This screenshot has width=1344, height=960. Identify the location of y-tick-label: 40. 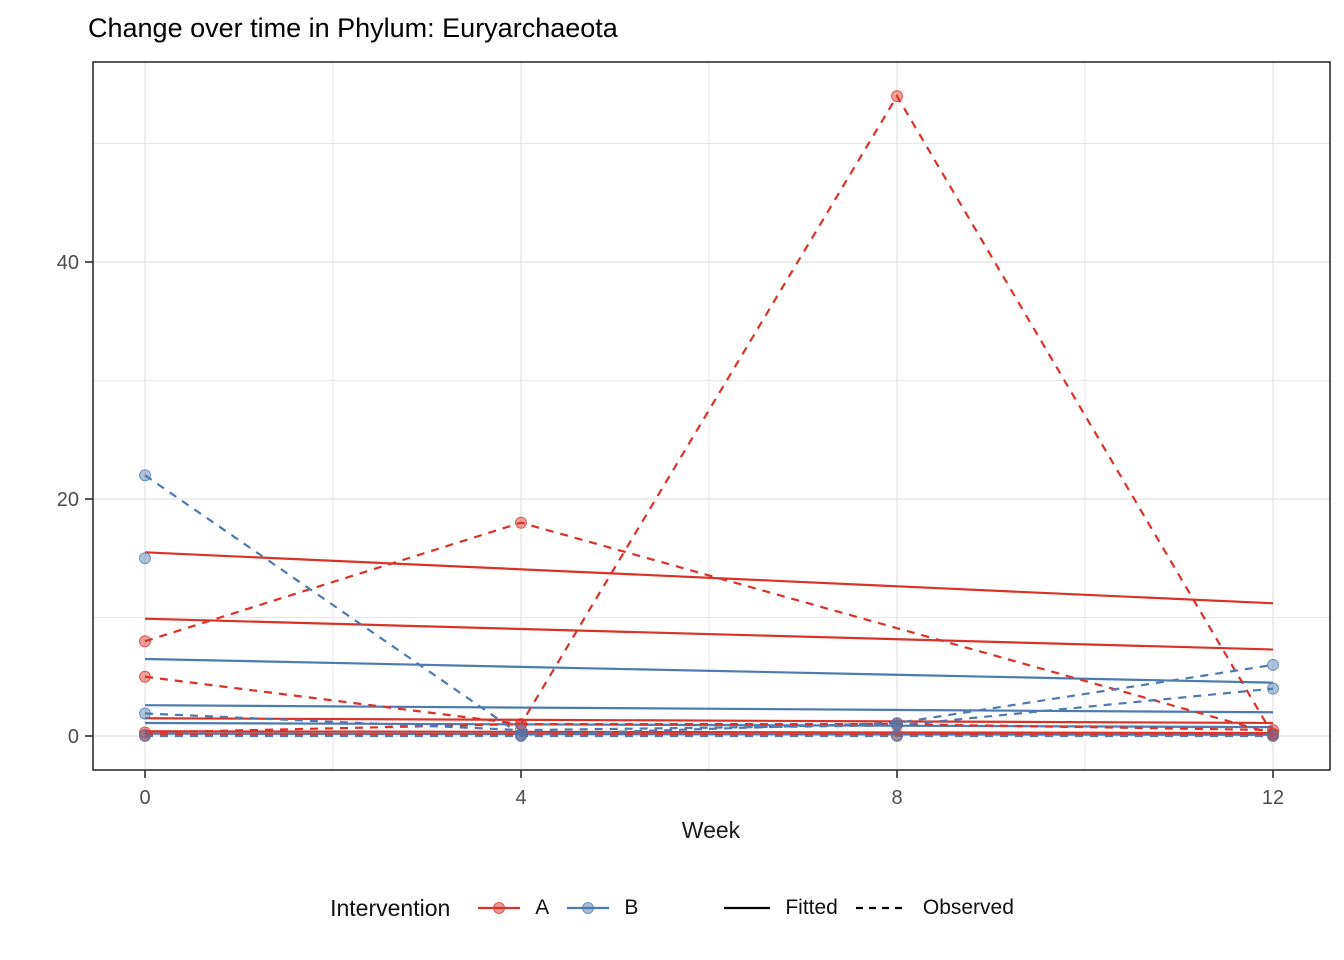
(68, 263).